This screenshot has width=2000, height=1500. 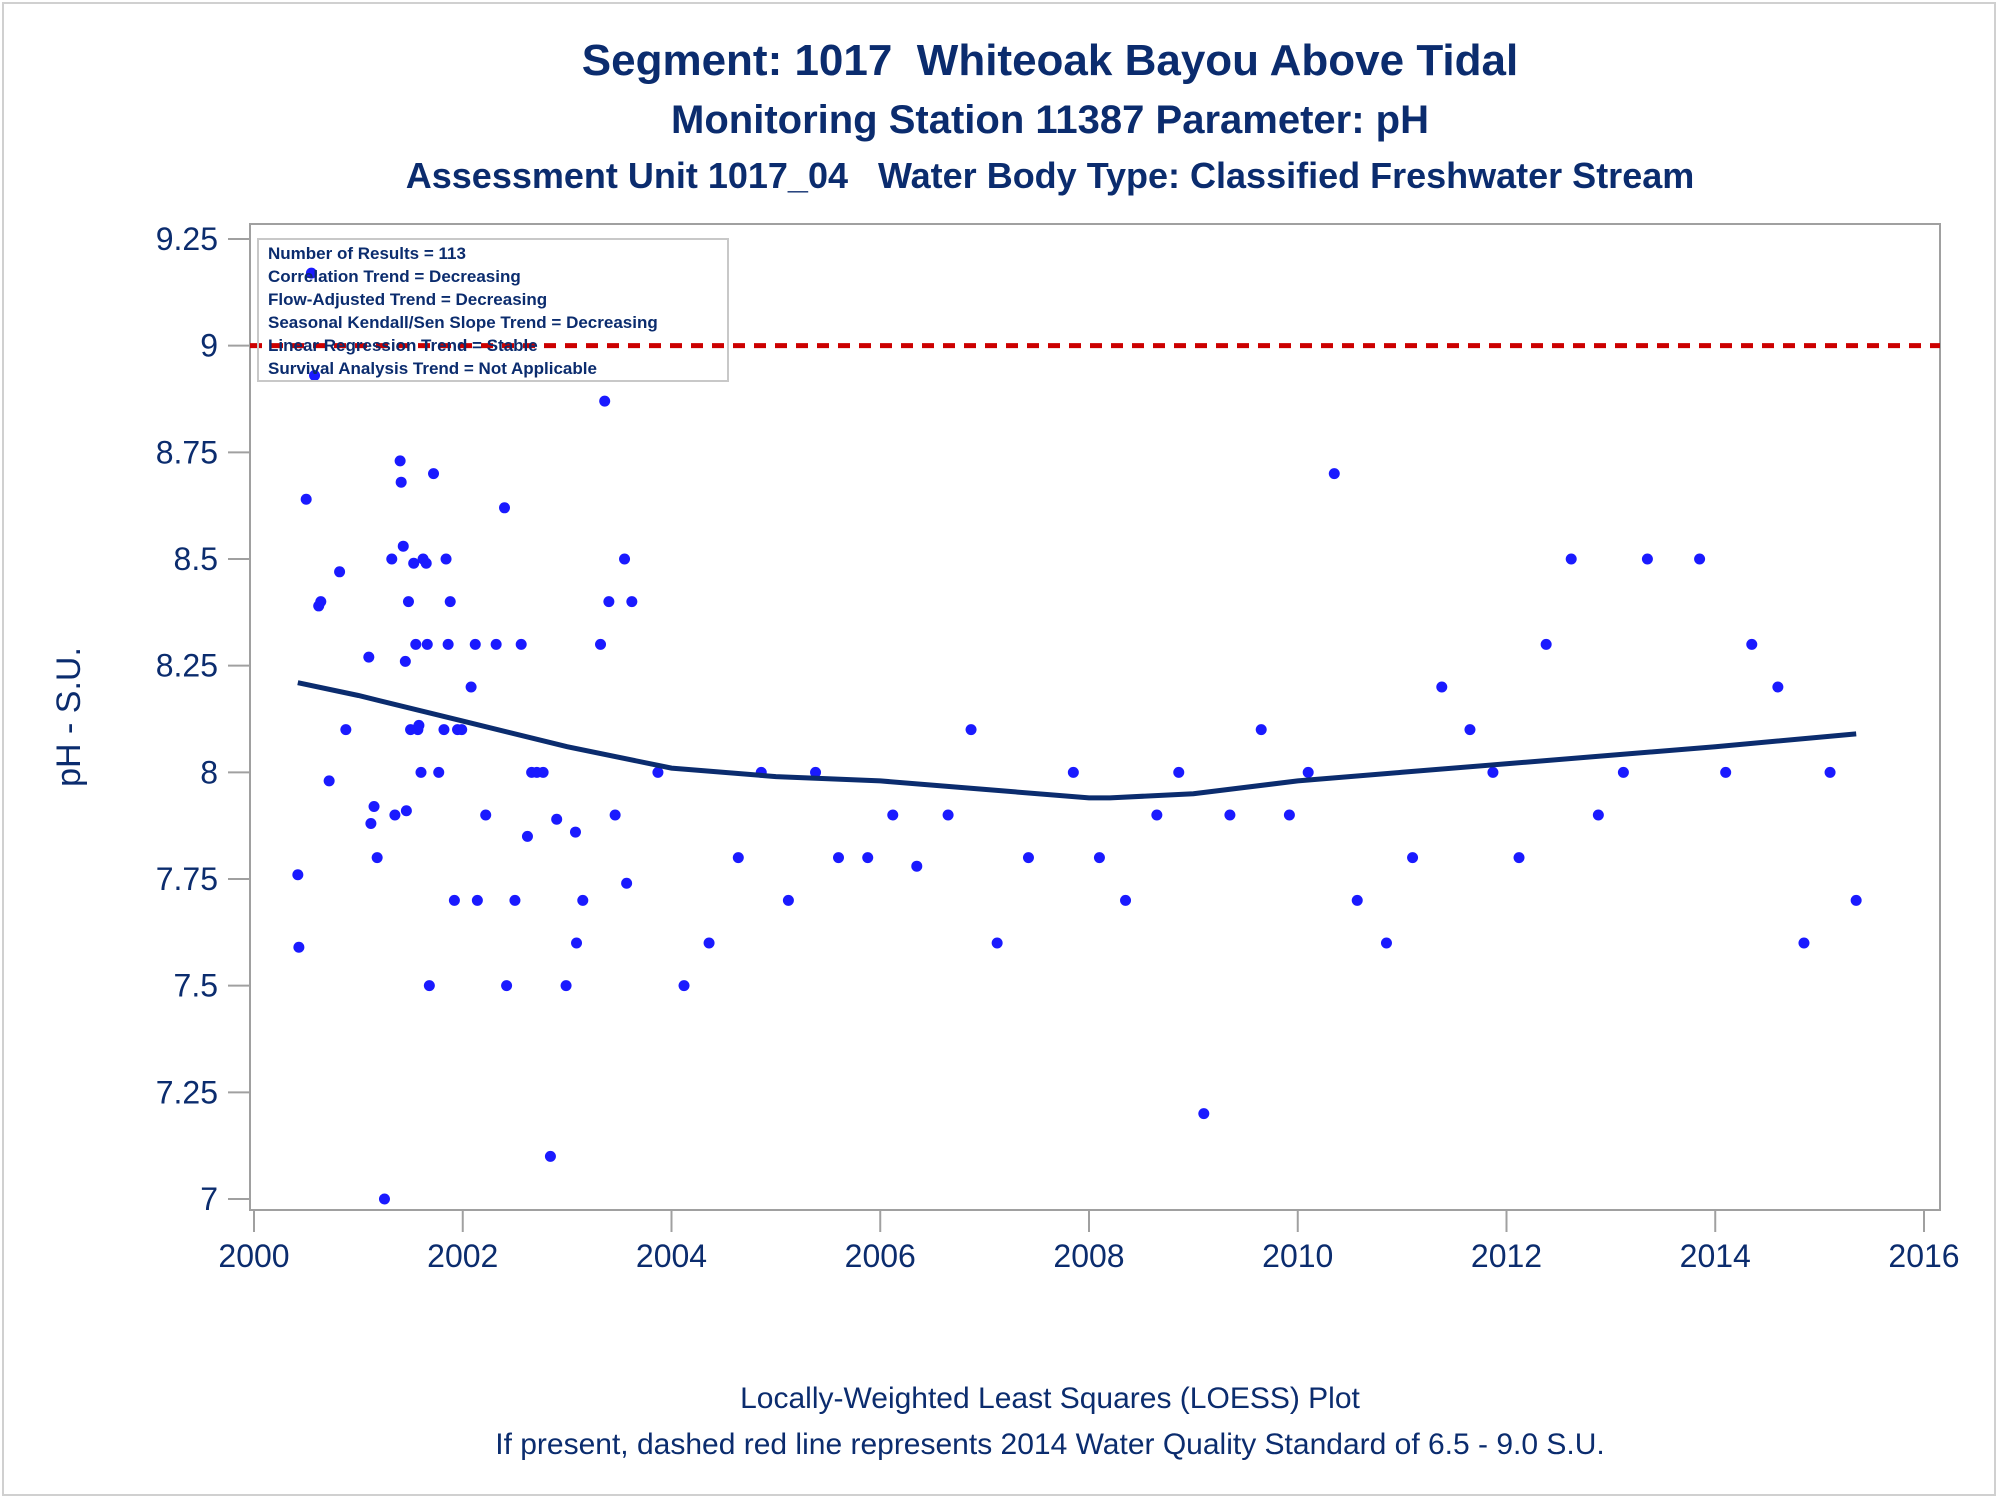 I want to click on loess-curve, so click(x=1077, y=740).